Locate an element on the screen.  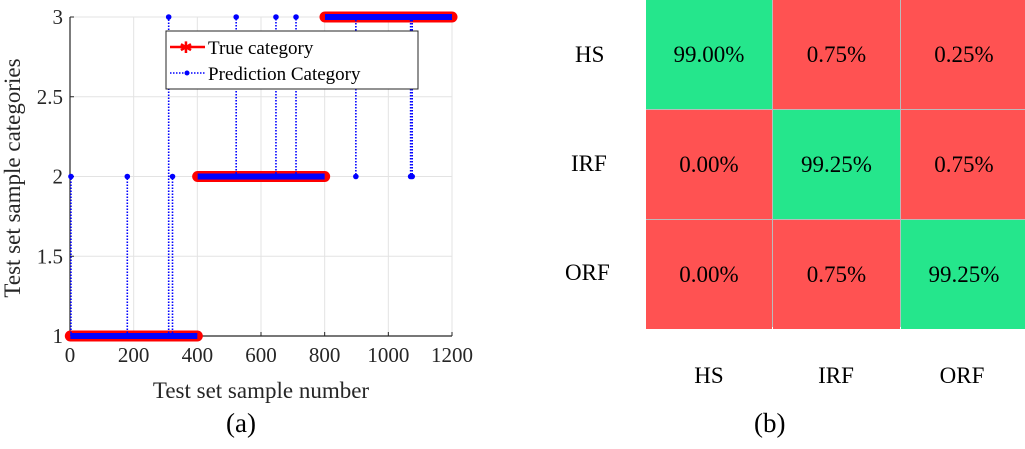
cell-orf-hs: 0.00% is located at coordinates (709, 274).